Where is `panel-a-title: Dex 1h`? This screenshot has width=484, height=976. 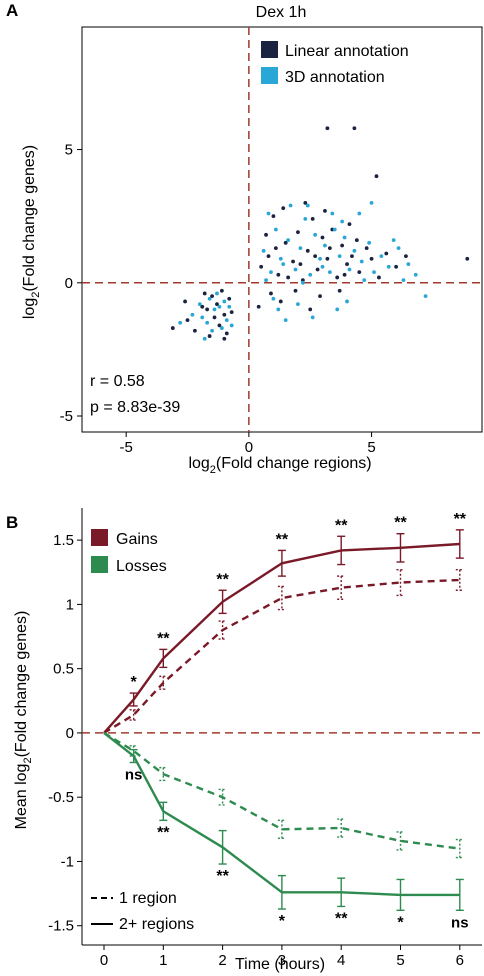
panel-a-title: Dex 1h is located at coordinates (281, 12).